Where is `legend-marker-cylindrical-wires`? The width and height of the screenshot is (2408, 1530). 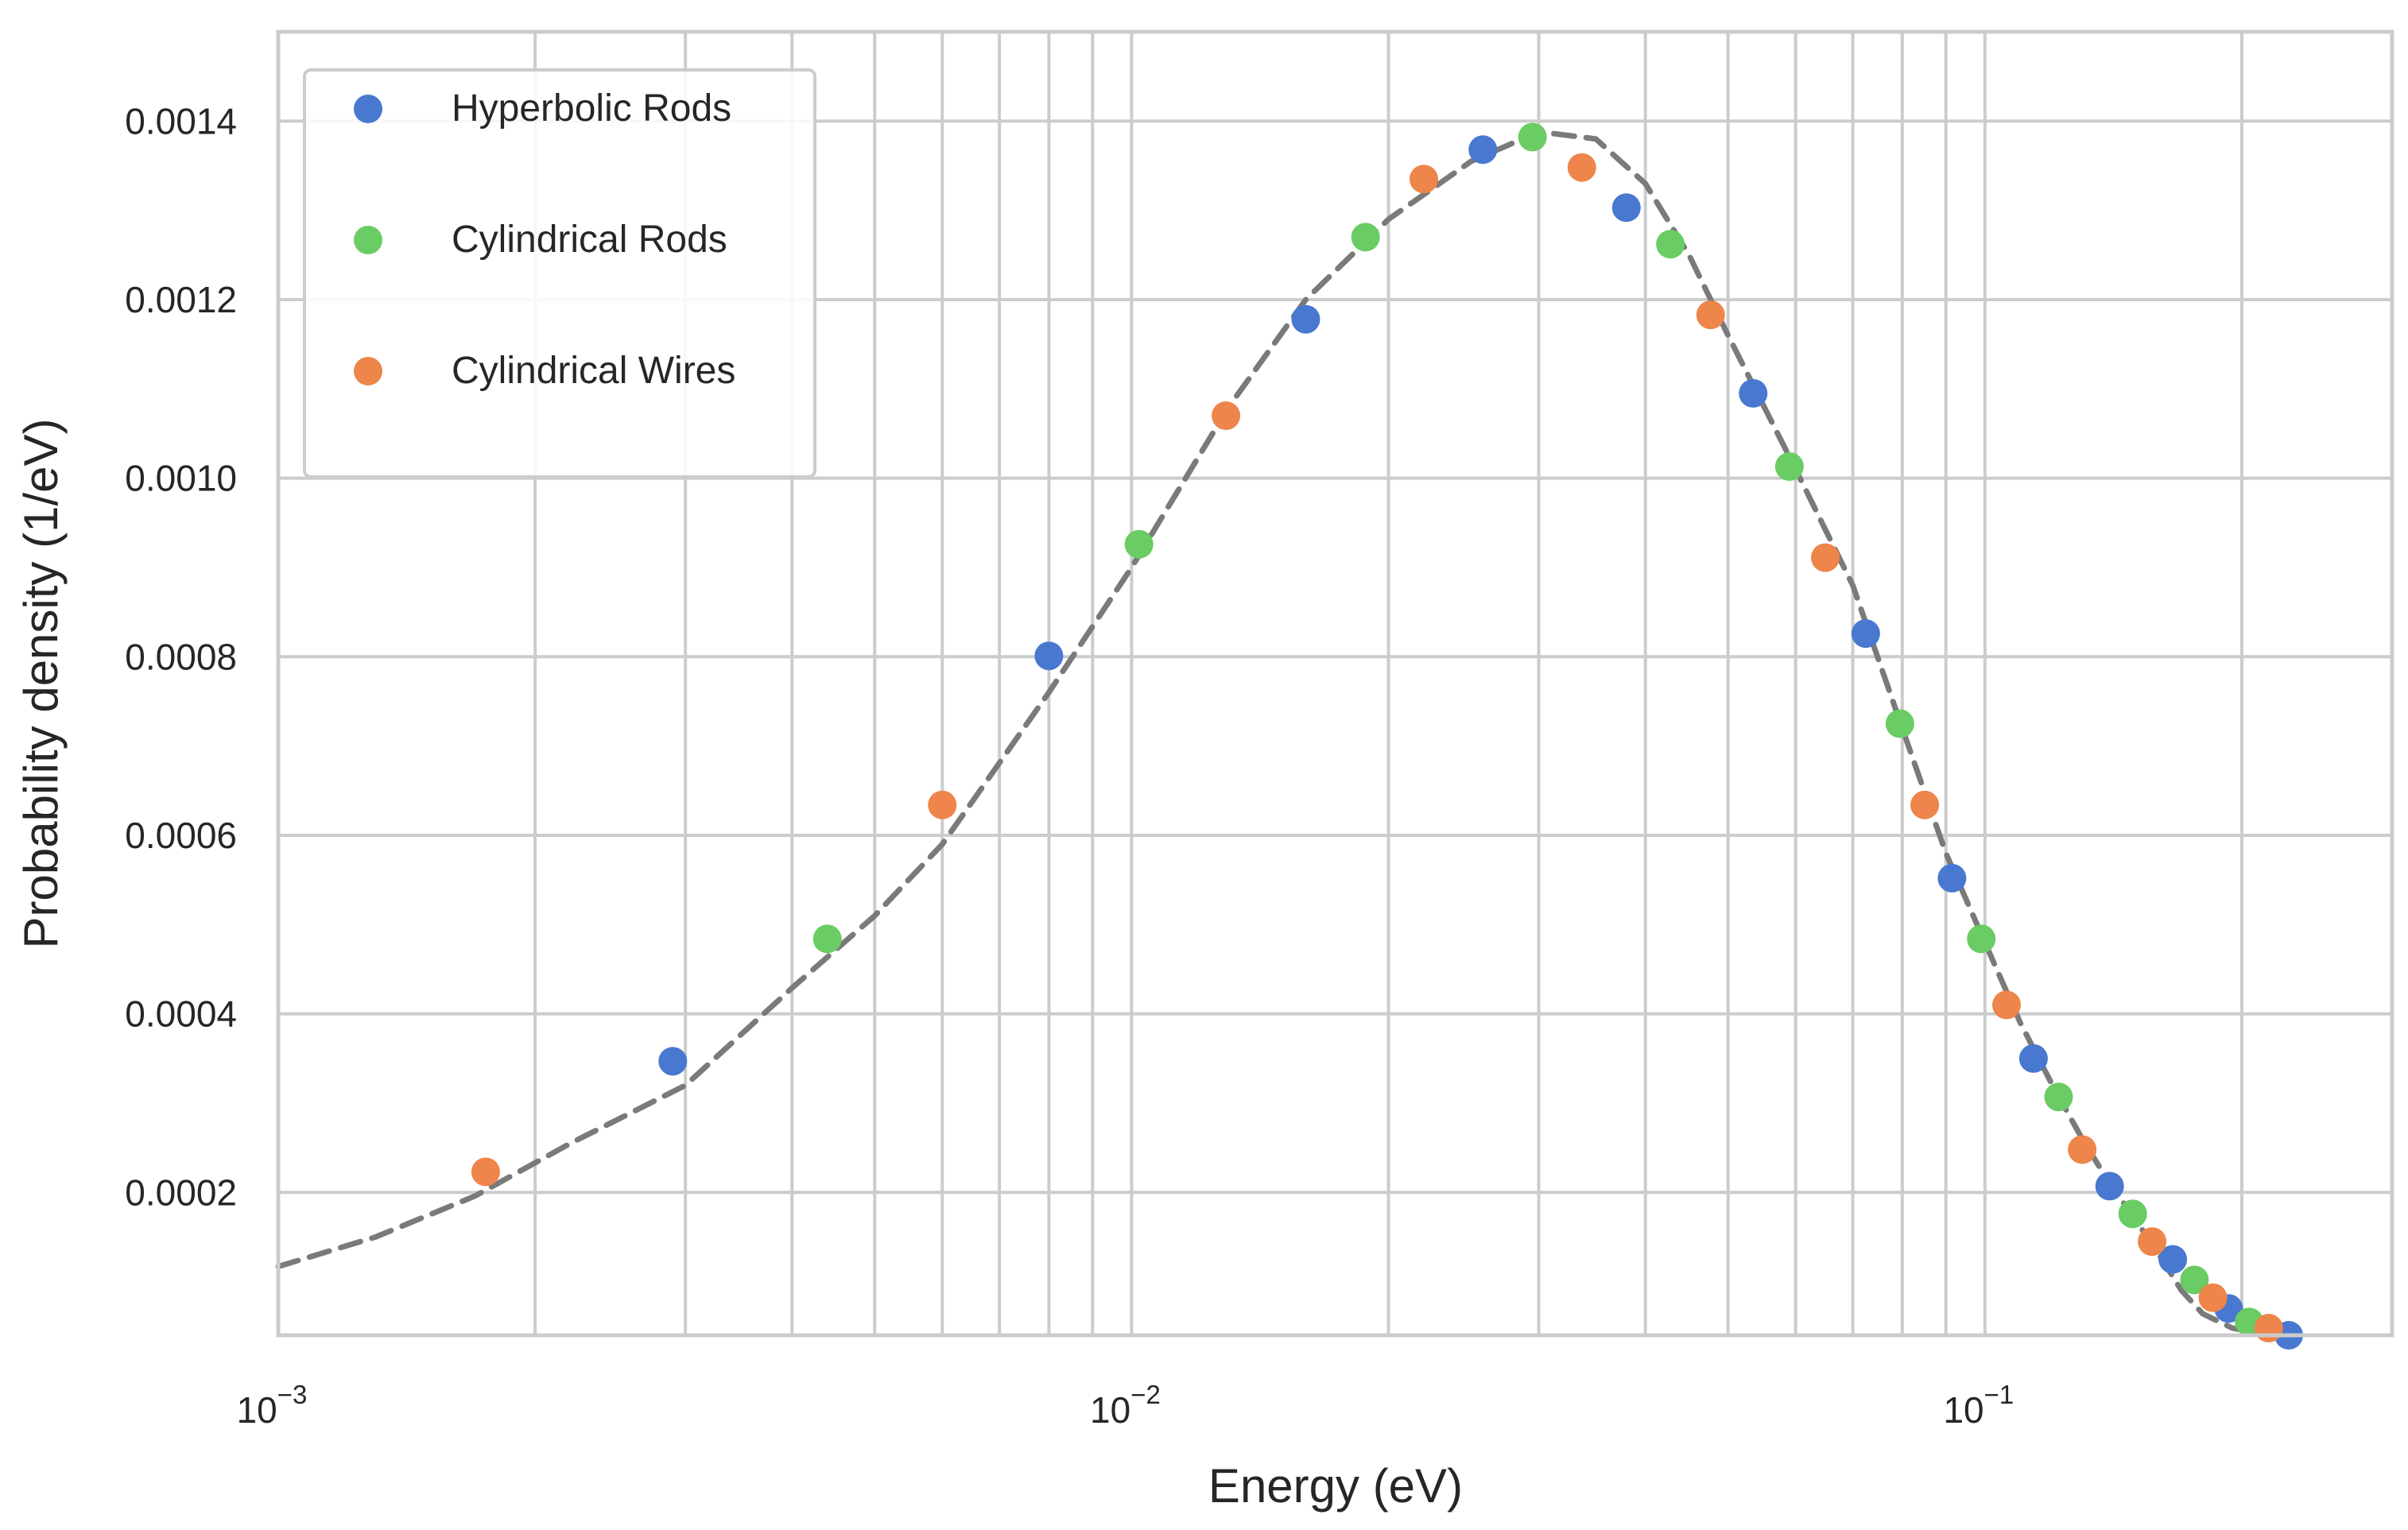 legend-marker-cylindrical-wires is located at coordinates (368, 371).